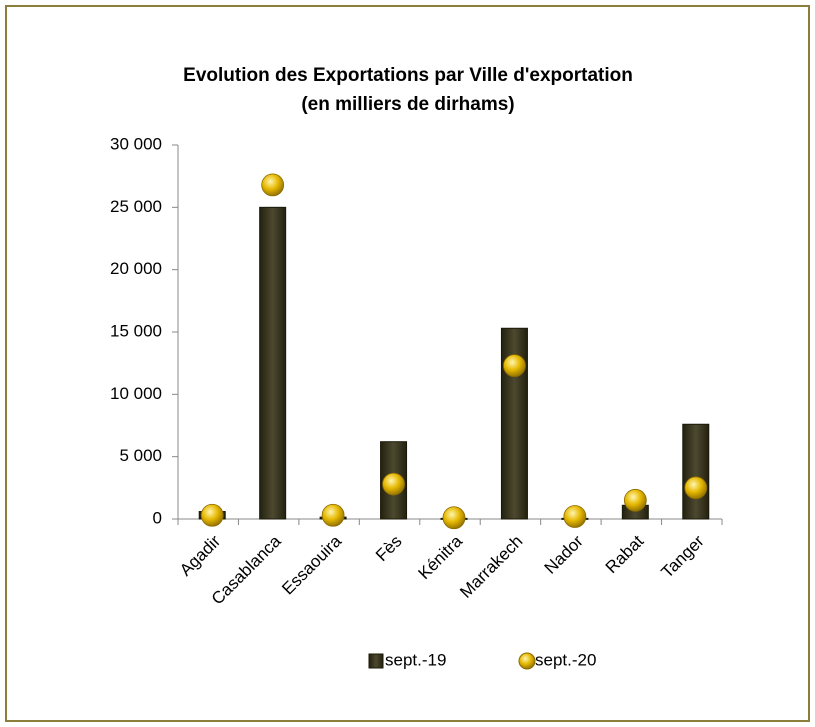 The height and width of the screenshot is (727, 815). Describe the element at coordinates (136, 330) in the screenshot. I see `y-tick-label: 15 000` at that location.